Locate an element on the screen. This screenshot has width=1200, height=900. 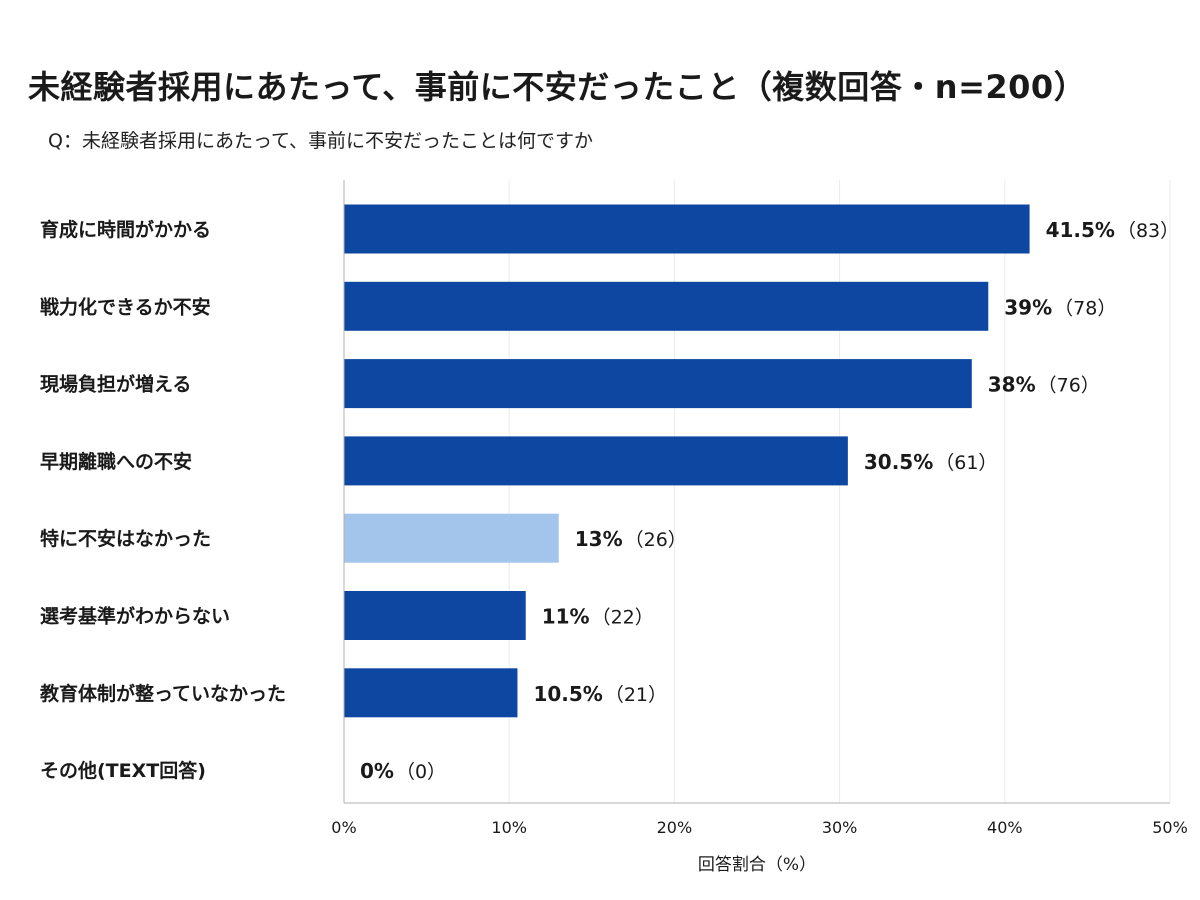
x-tick-label: 0% is located at coordinates (343, 827).